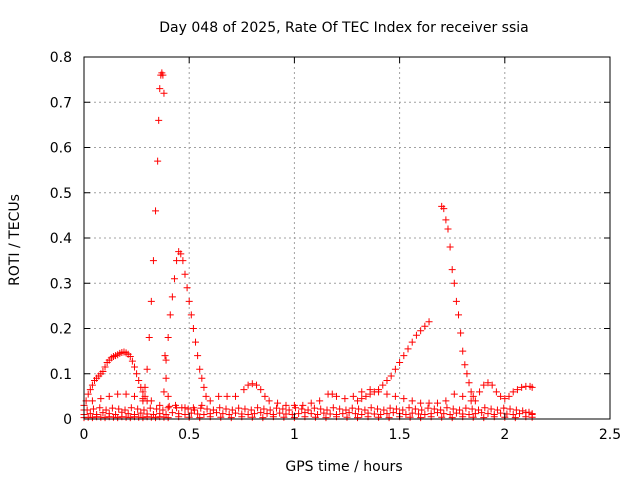  Describe the element at coordinates (185, 324) in the screenshot. I see `series-arc-peak-0.45h` at that location.